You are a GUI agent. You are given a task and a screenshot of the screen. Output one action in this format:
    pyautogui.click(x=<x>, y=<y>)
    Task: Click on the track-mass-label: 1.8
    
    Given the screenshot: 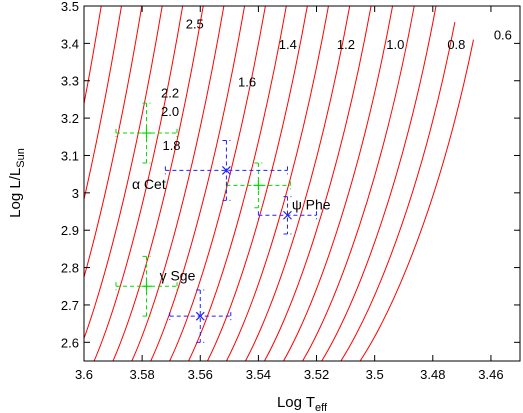 What is the action you would take?
    pyautogui.click(x=171, y=145)
    